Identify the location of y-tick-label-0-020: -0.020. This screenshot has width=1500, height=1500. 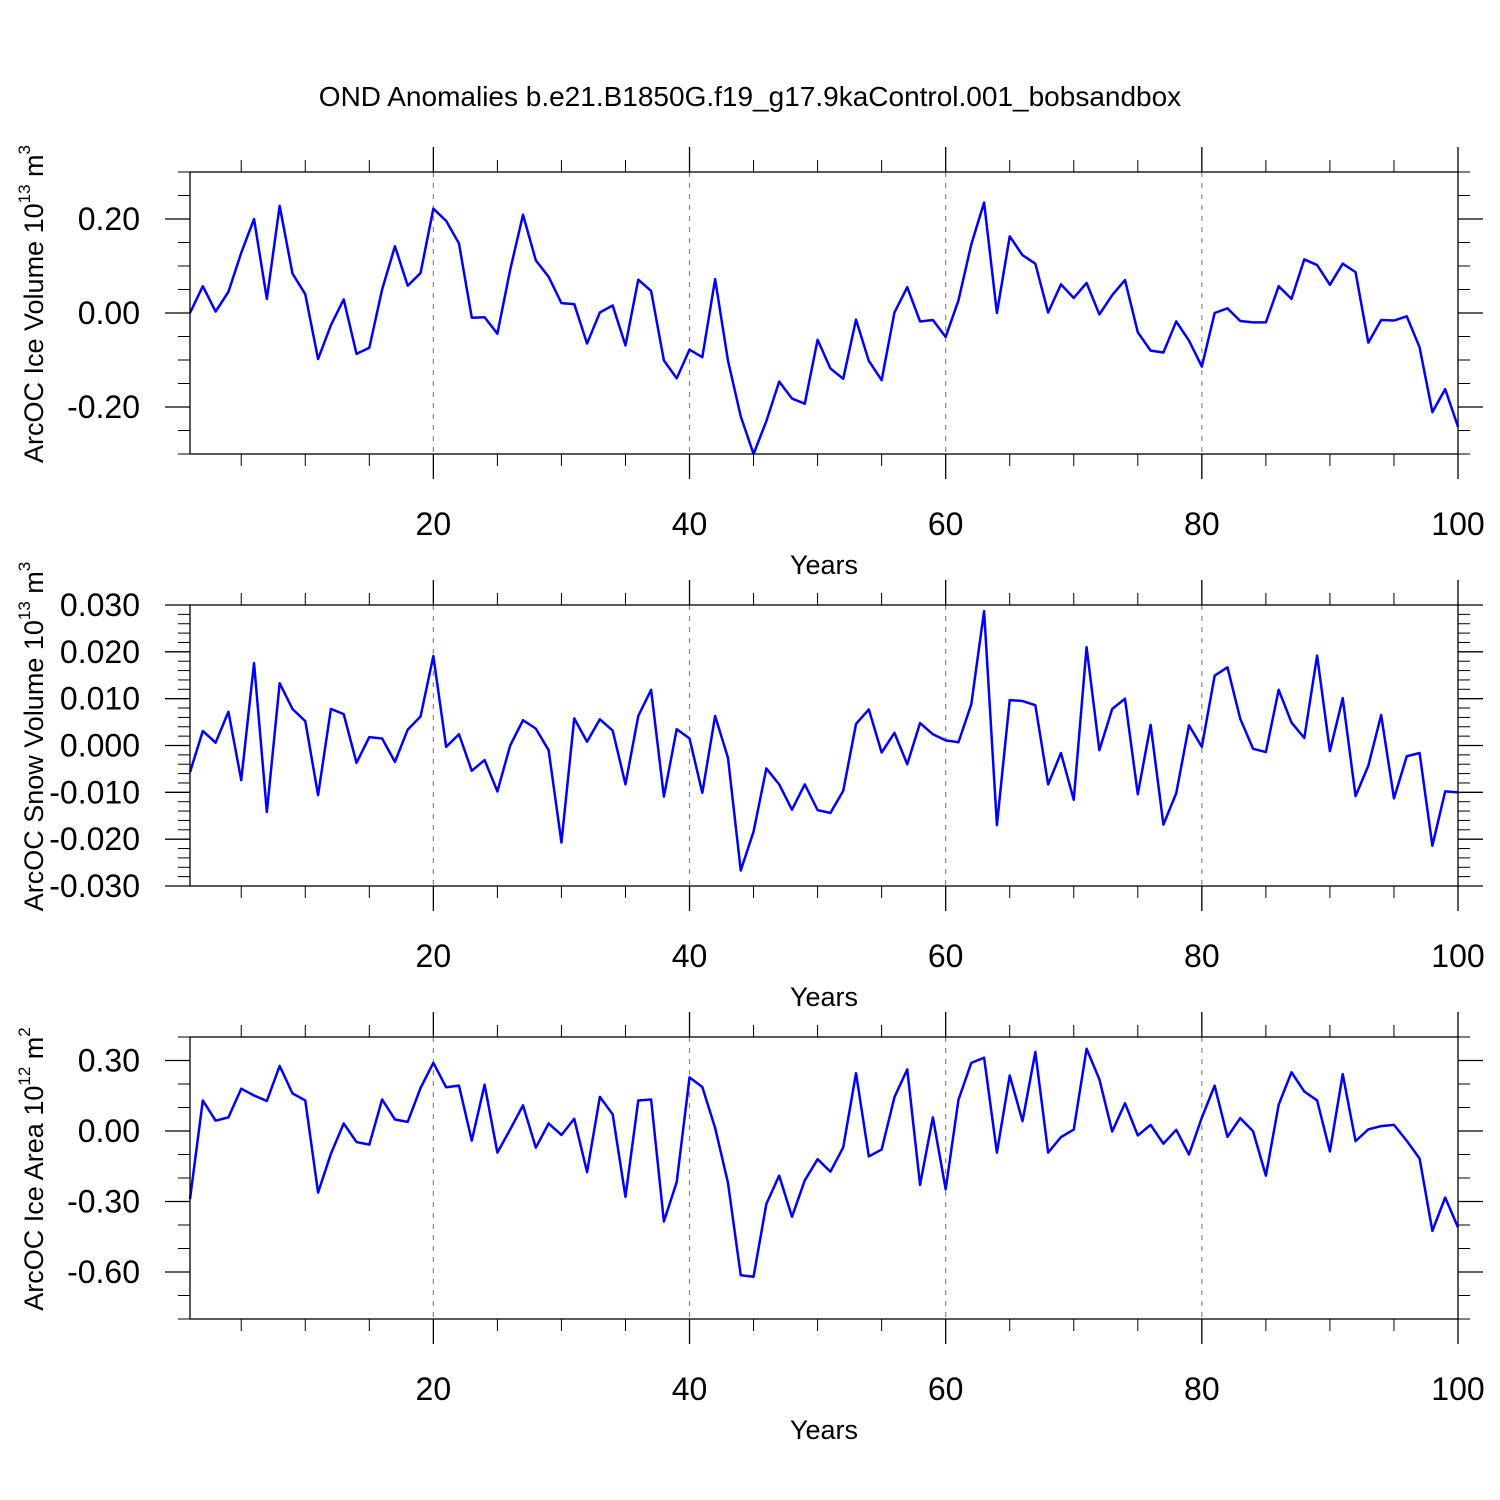
(94, 839).